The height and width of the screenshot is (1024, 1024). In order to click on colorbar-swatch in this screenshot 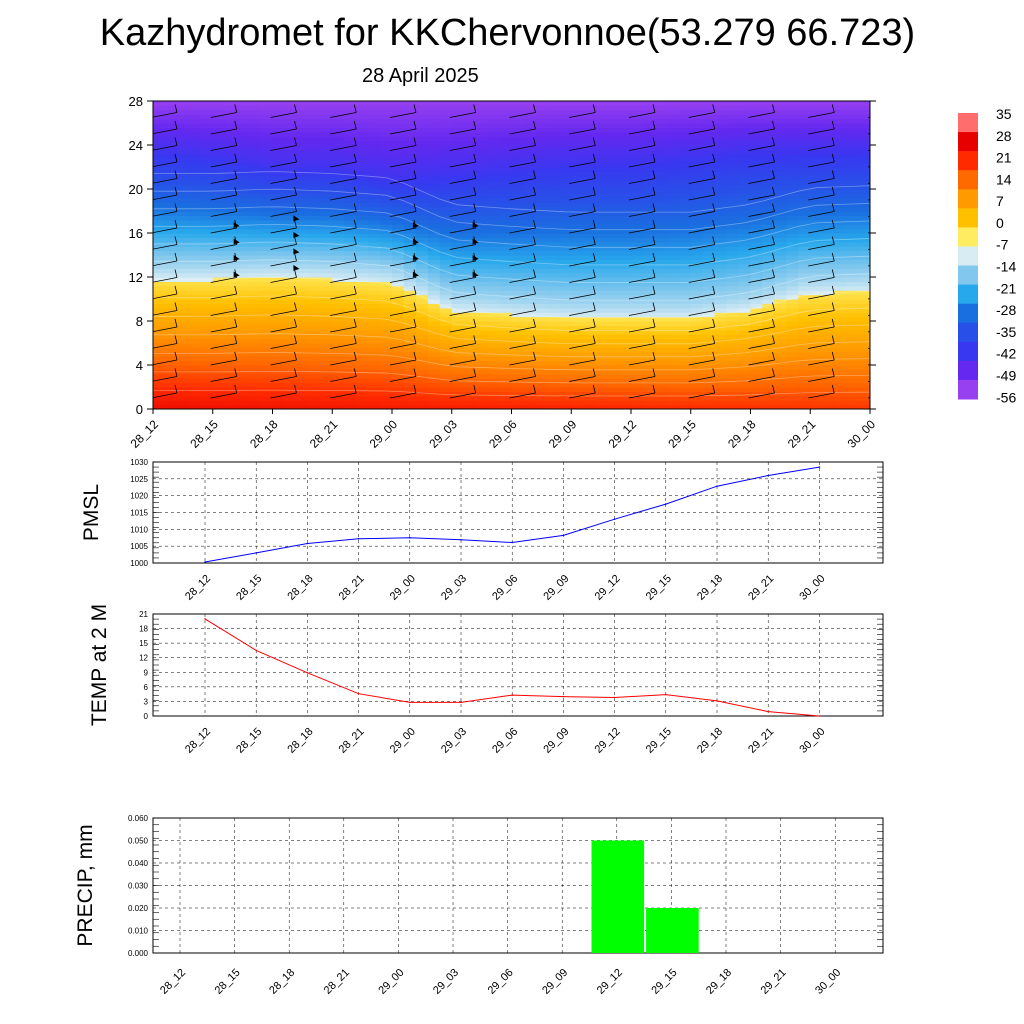, I will do `click(968, 313)`.